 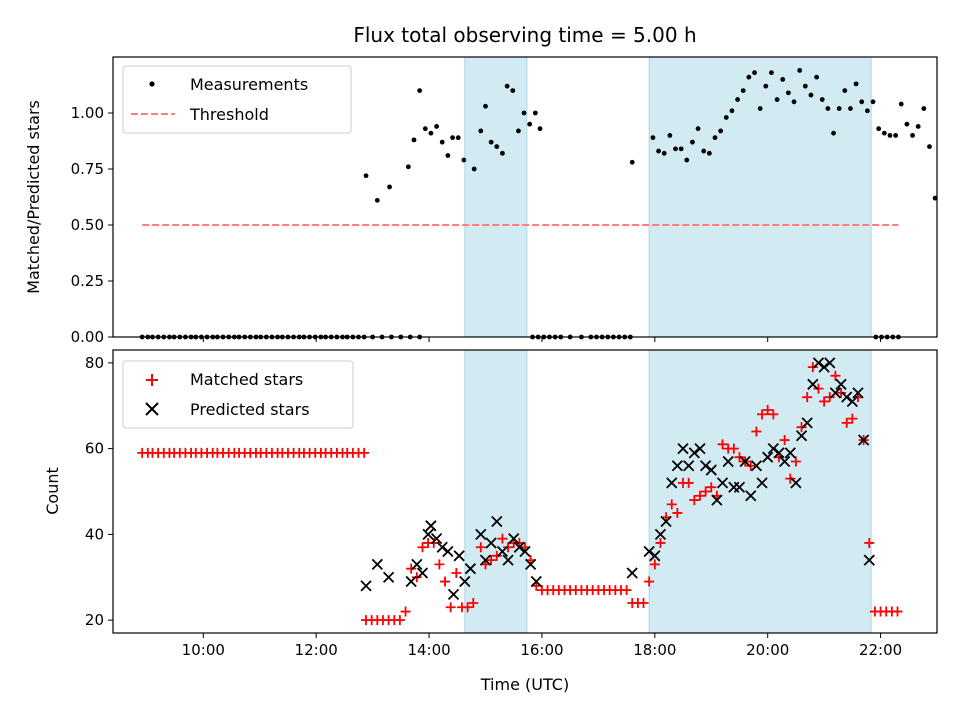 I want to click on x-tick-label: 16:00, so click(x=541, y=650).